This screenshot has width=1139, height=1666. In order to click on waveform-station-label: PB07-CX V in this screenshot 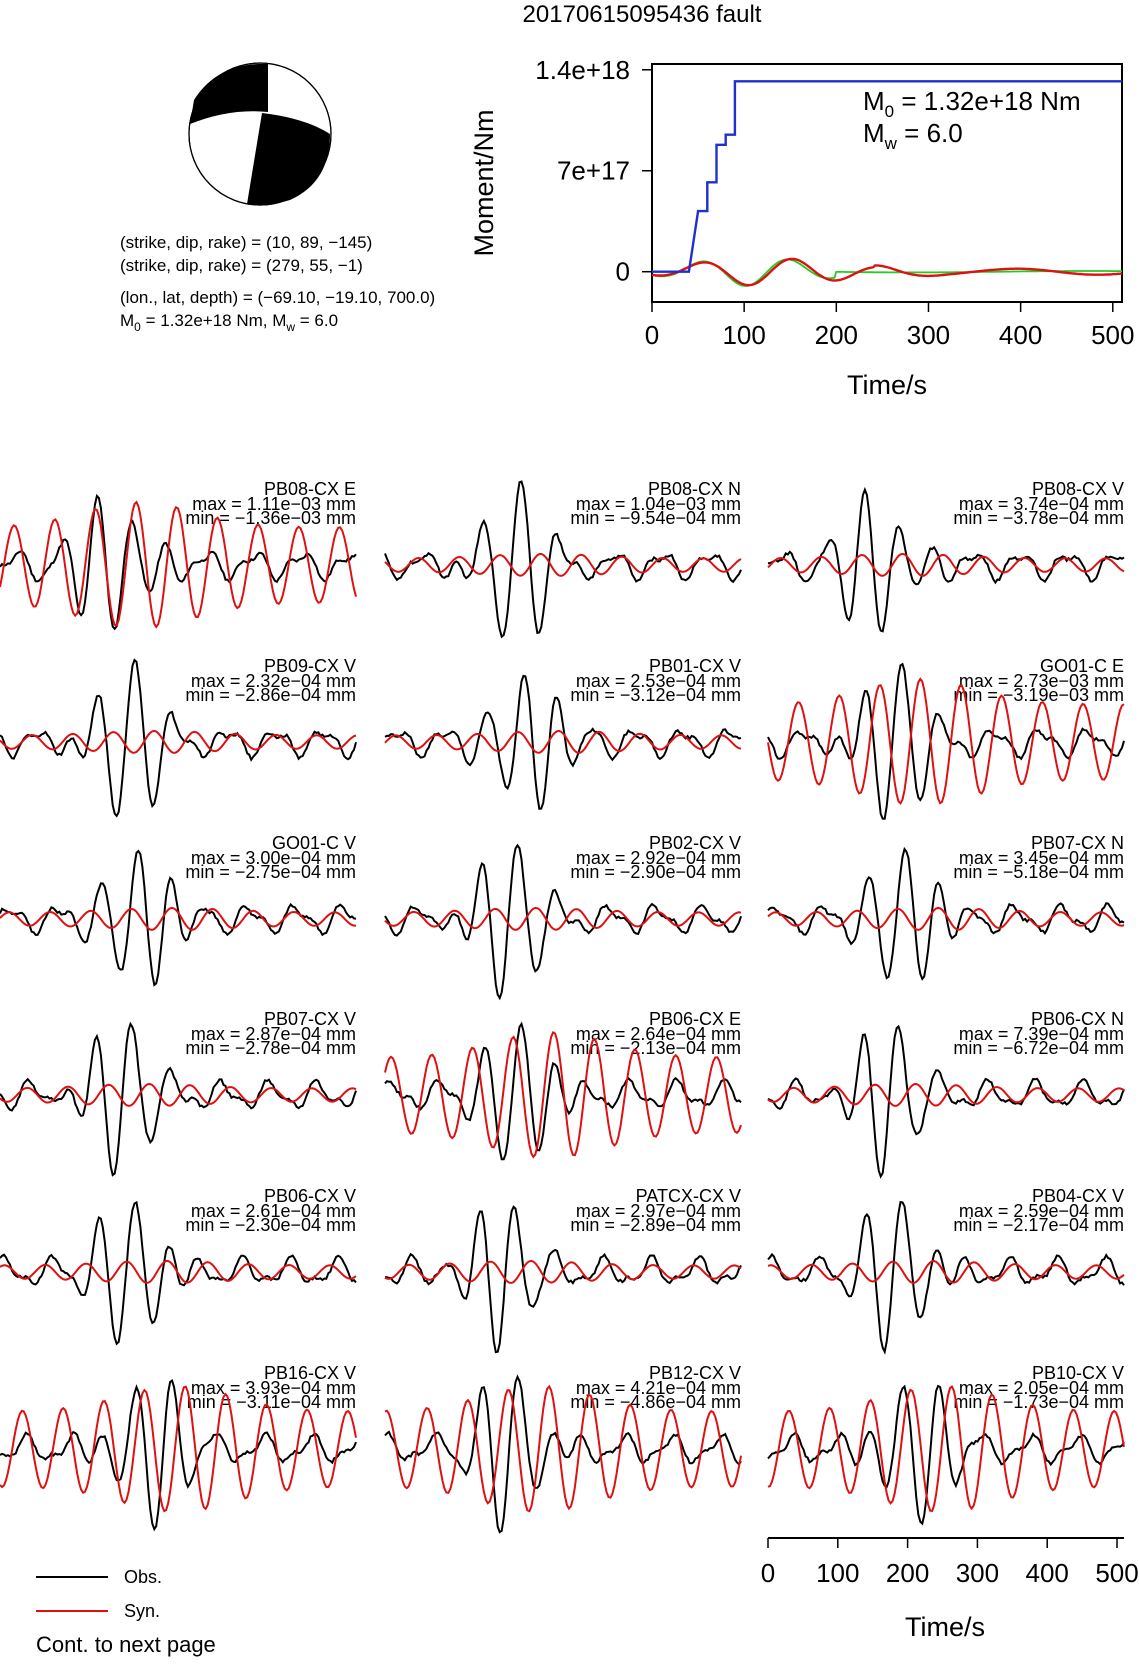, I will do `click(310, 1019)`.